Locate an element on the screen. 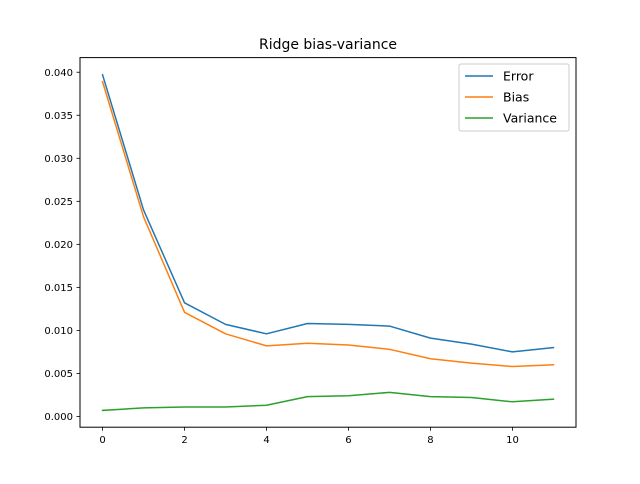 Image resolution: width=640 pixels, height=484 pixels. x-tick-label: 10 is located at coordinates (512, 440).